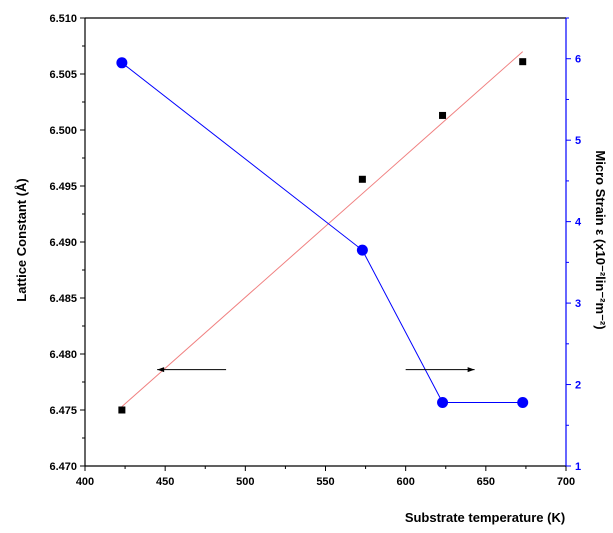 The image size is (613, 533). Describe the element at coordinates (578, 60) in the screenshot. I see `y-right-tick-label: 6` at that location.